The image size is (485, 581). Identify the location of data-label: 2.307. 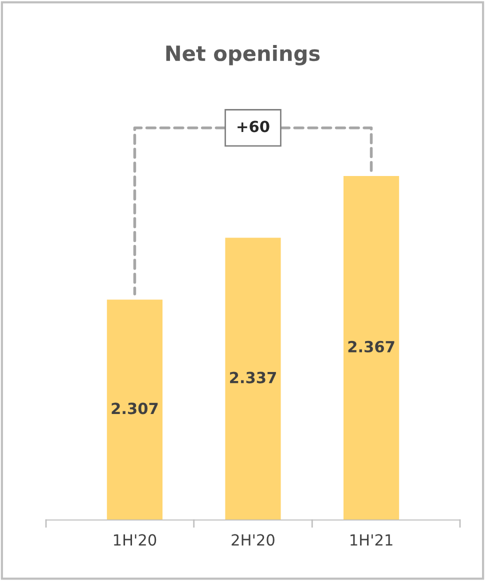
(135, 408).